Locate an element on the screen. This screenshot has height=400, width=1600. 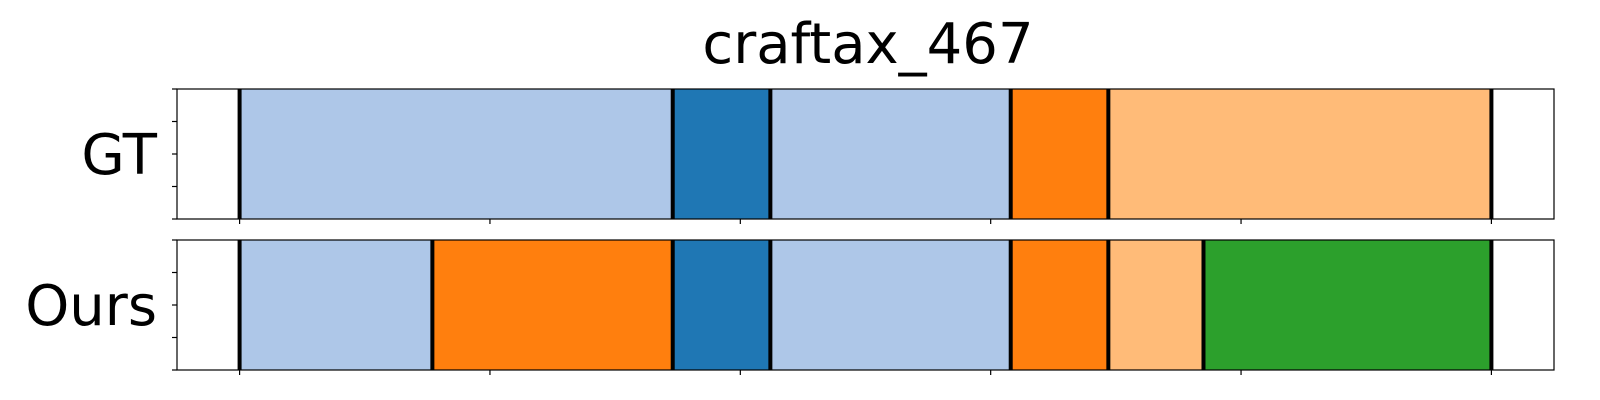
row-label-ours: Ours is located at coordinates (91, 306).